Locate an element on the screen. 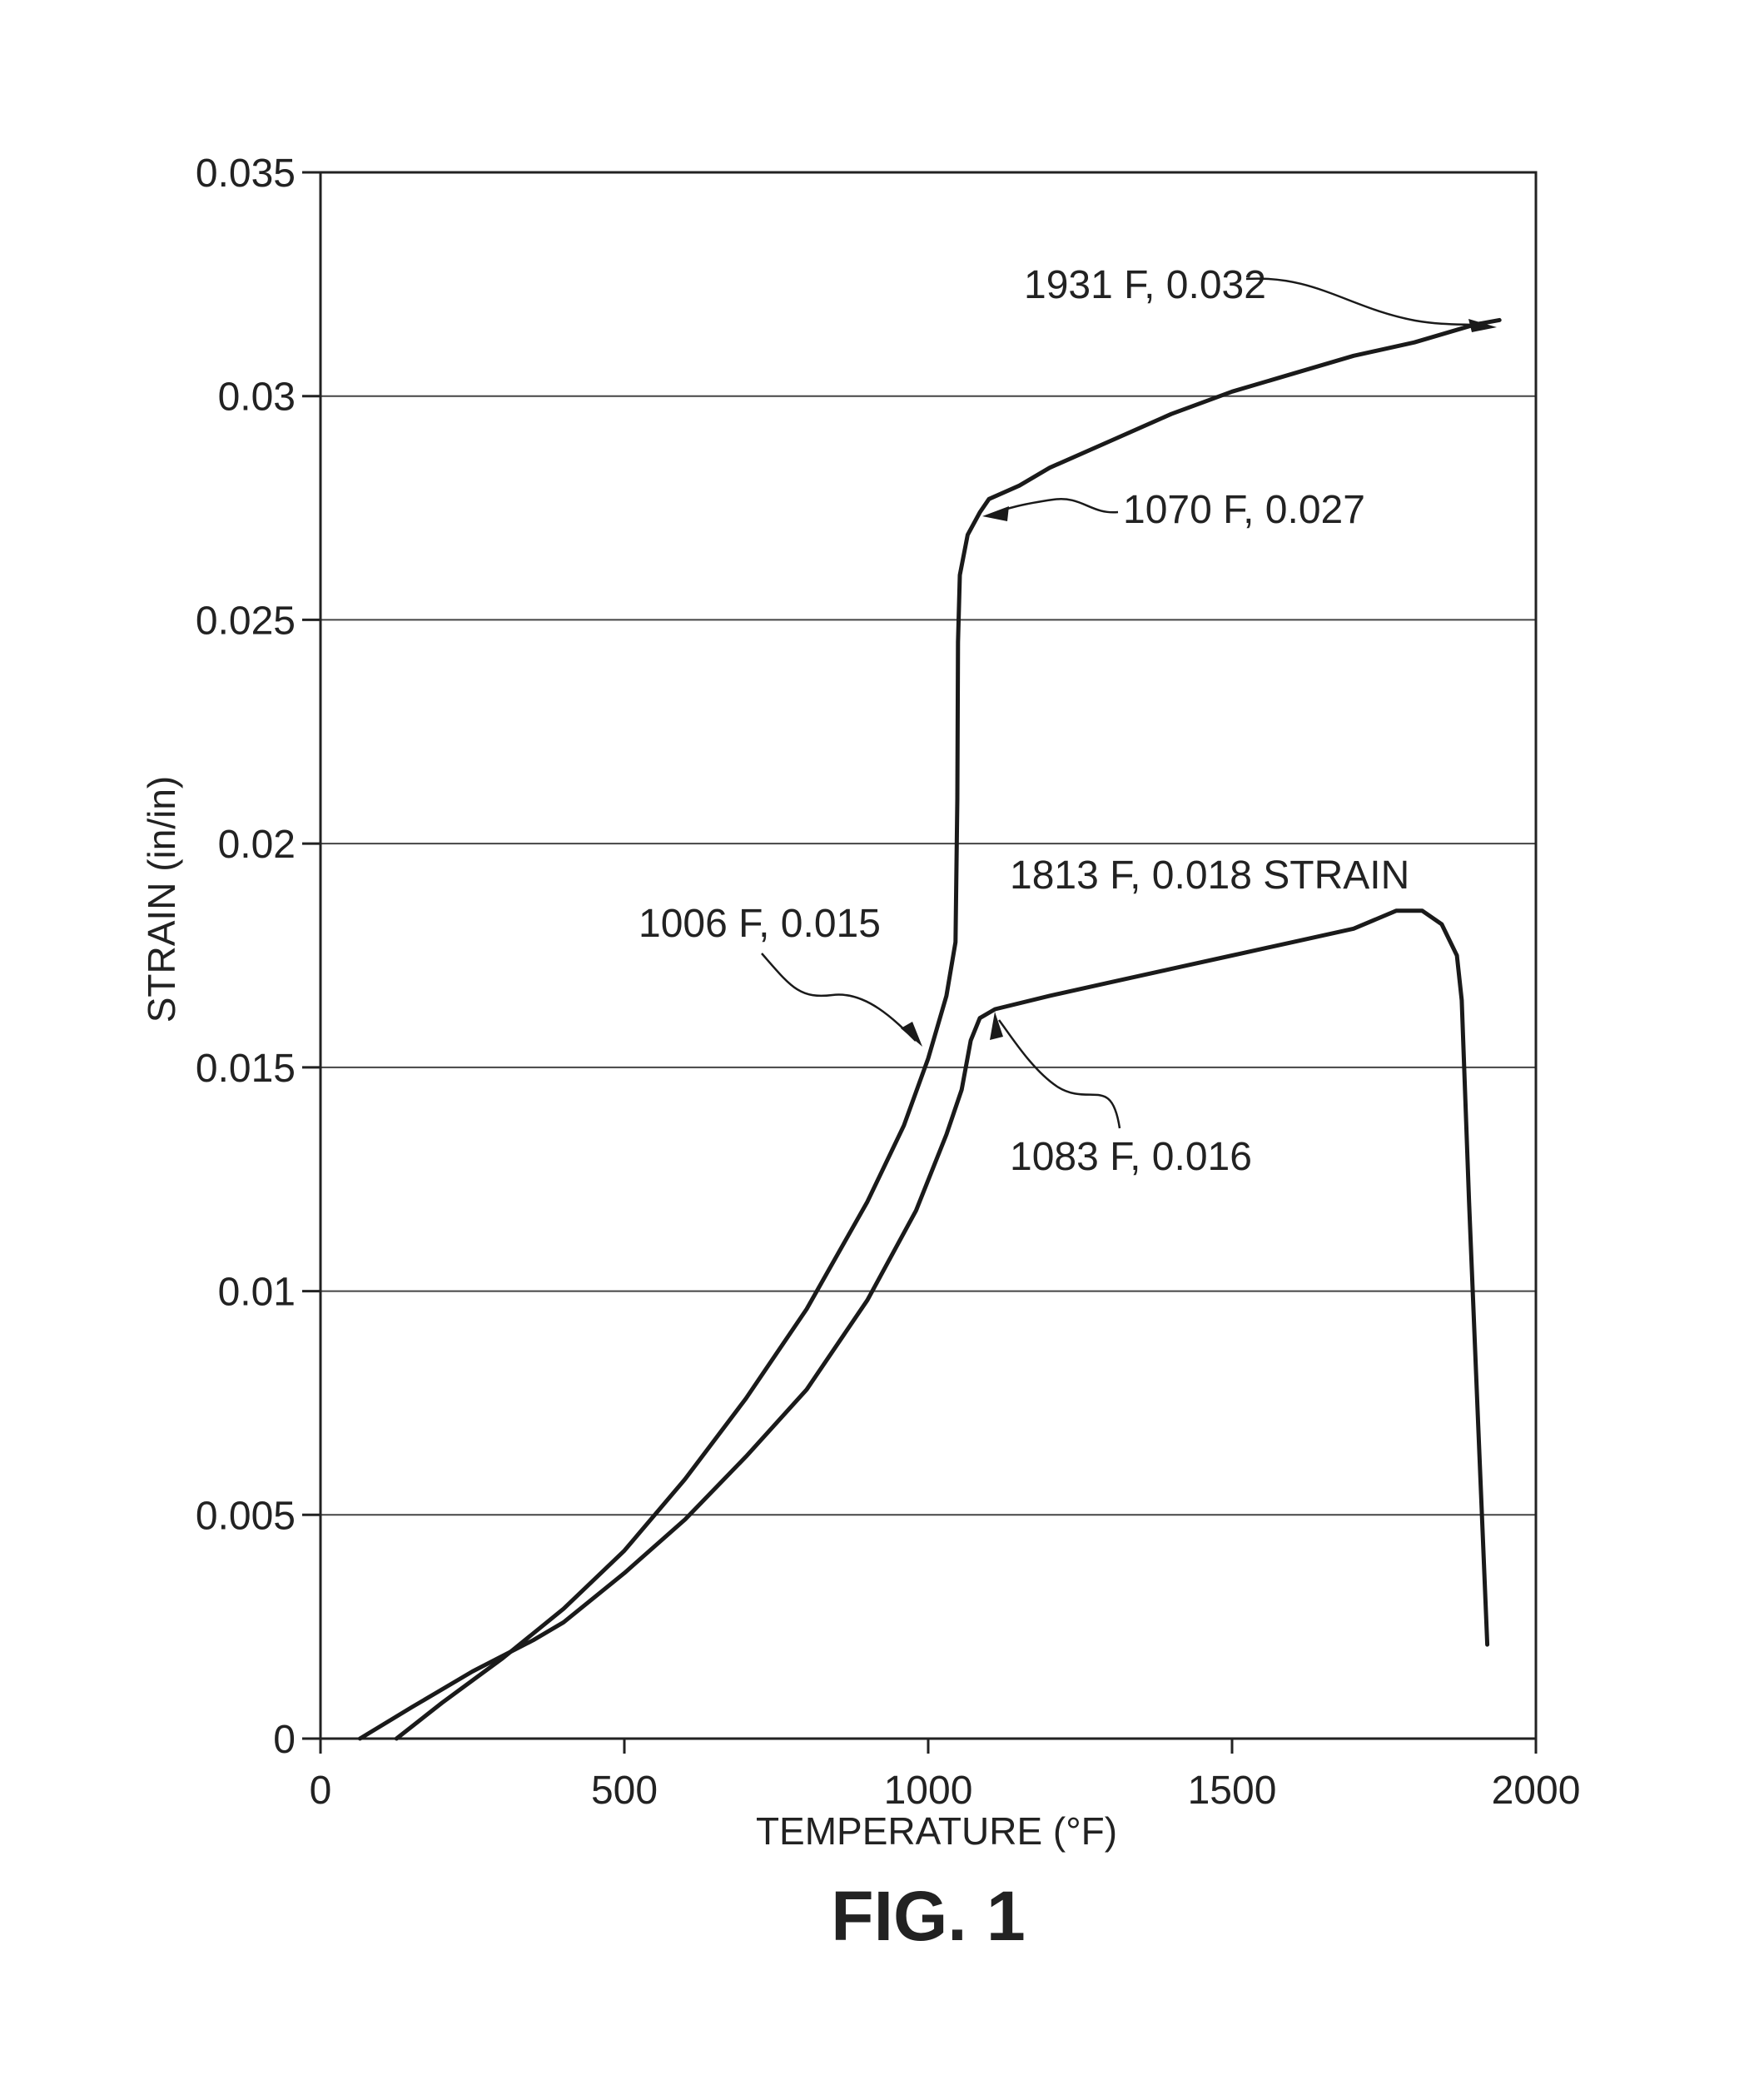  annotation-label: 1083 F, 0.016 is located at coordinates (1131, 1157).